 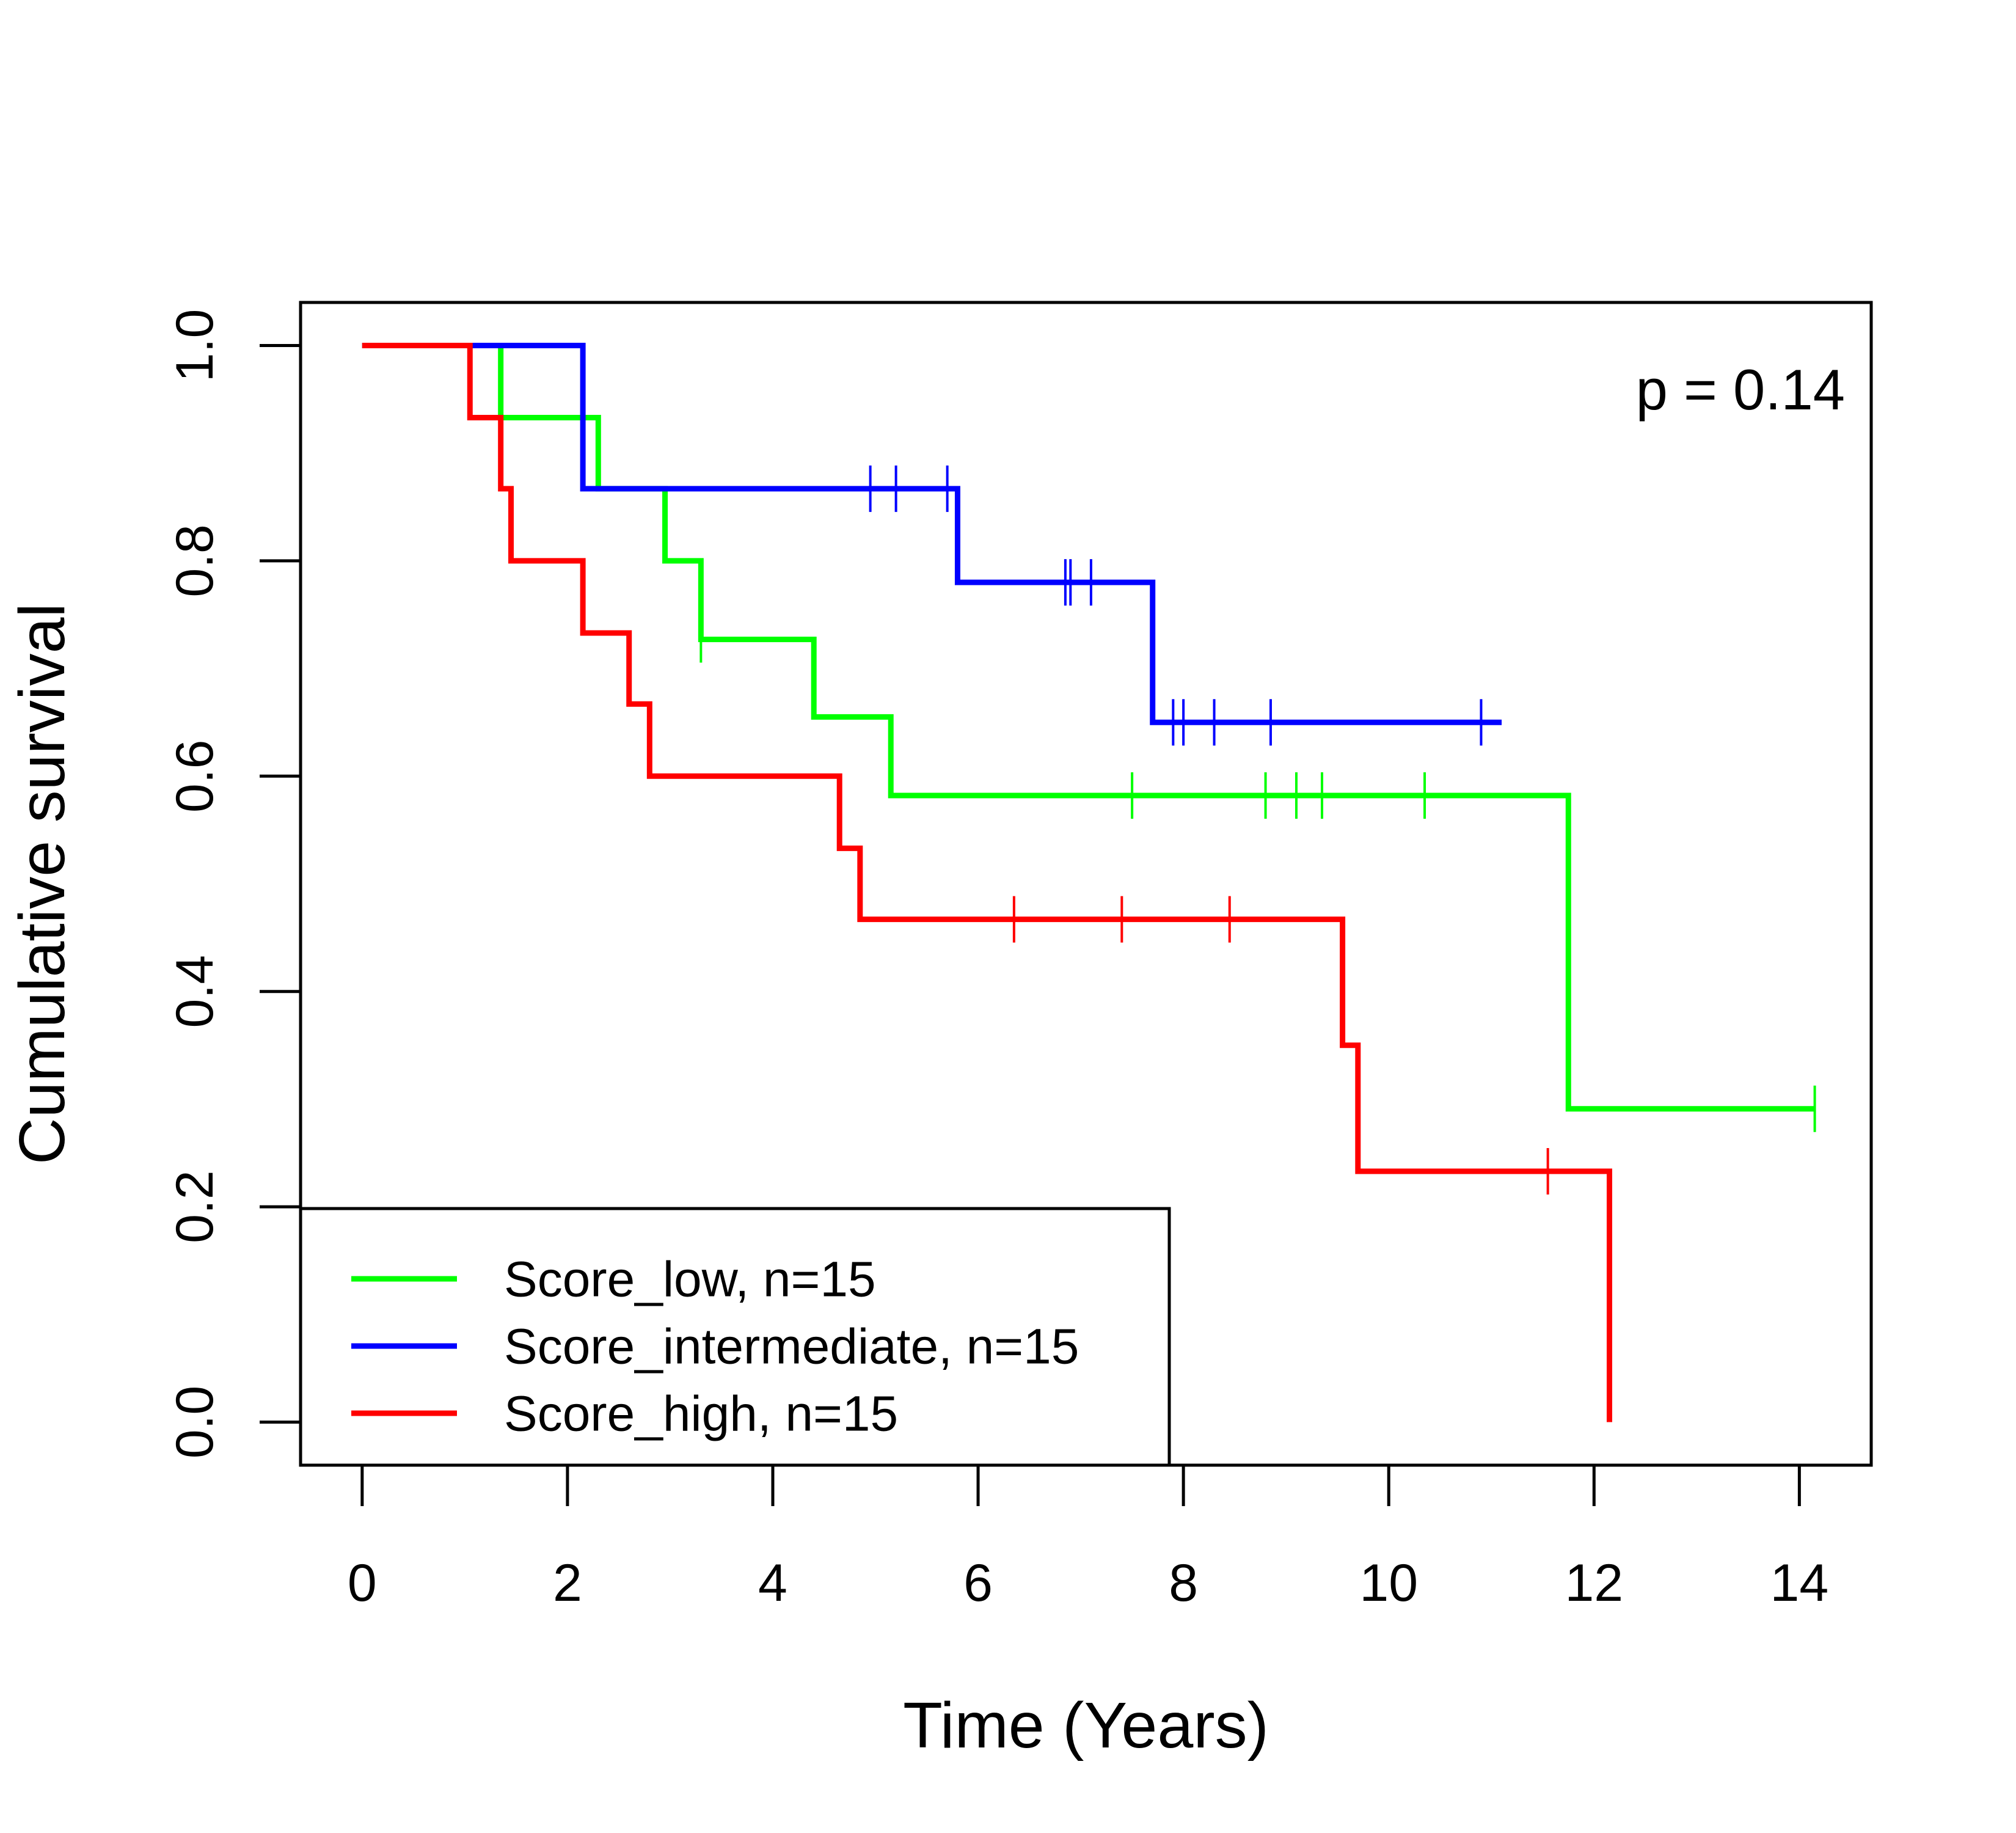 I want to click on y-tick-label: 0.0, so click(x=195, y=1422).